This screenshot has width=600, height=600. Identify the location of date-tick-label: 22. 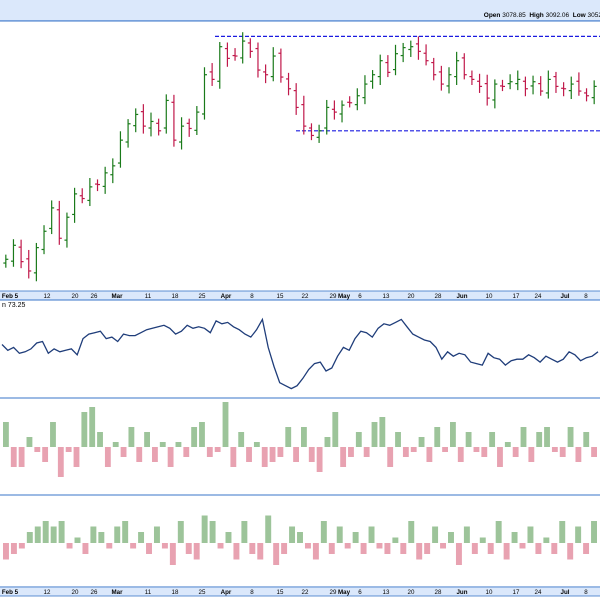
(305, 296).